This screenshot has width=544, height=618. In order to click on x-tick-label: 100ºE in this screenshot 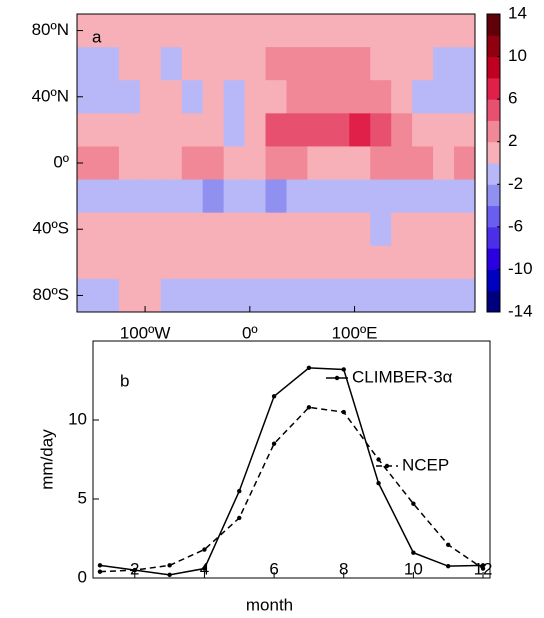, I will do `click(355, 332)`.